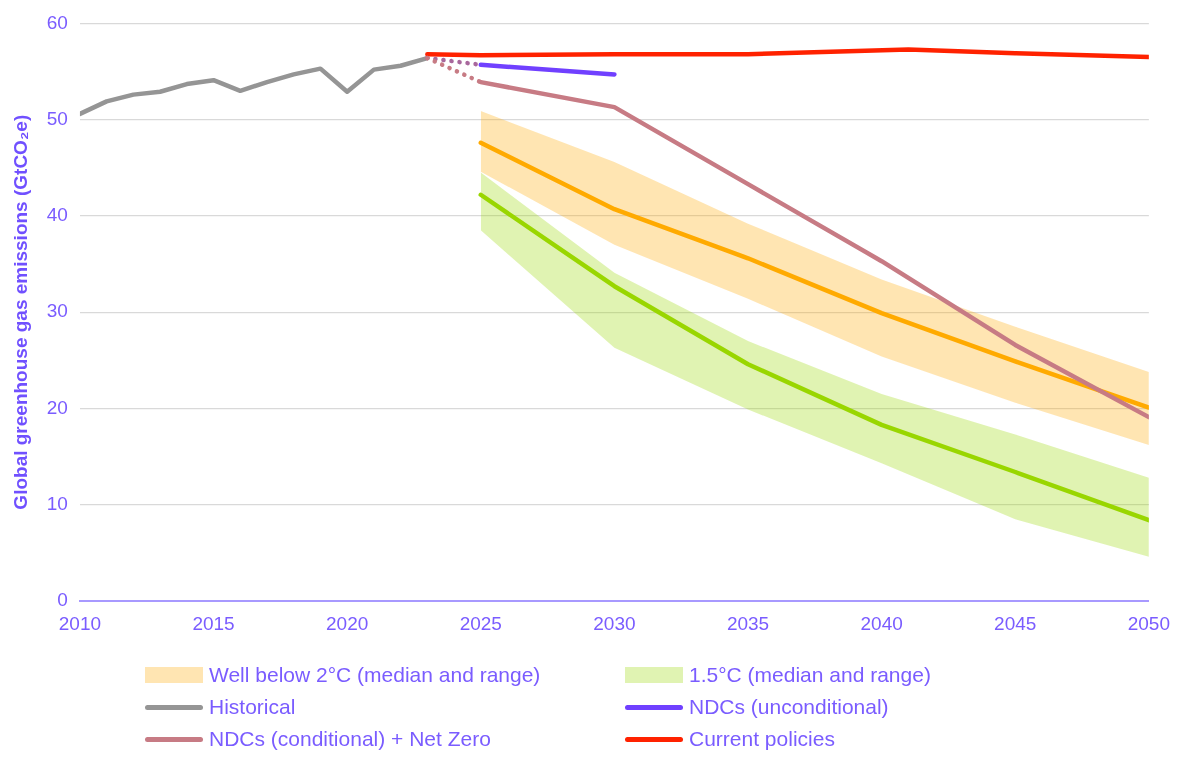 The width and height of the screenshot is (1182, 758). Describe the element at coordinates (347, 623) in the screenshot. I see `x-tick-label: 2020` at that location.